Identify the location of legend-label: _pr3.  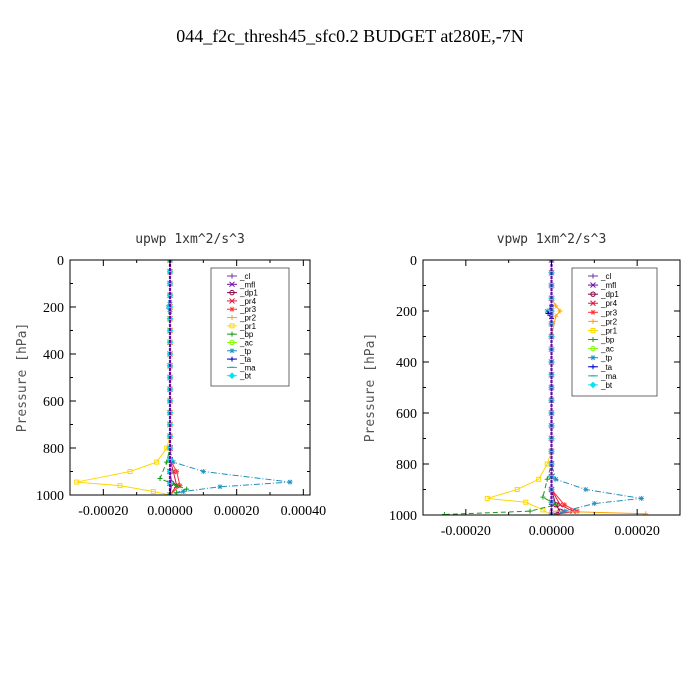
(609, 312).